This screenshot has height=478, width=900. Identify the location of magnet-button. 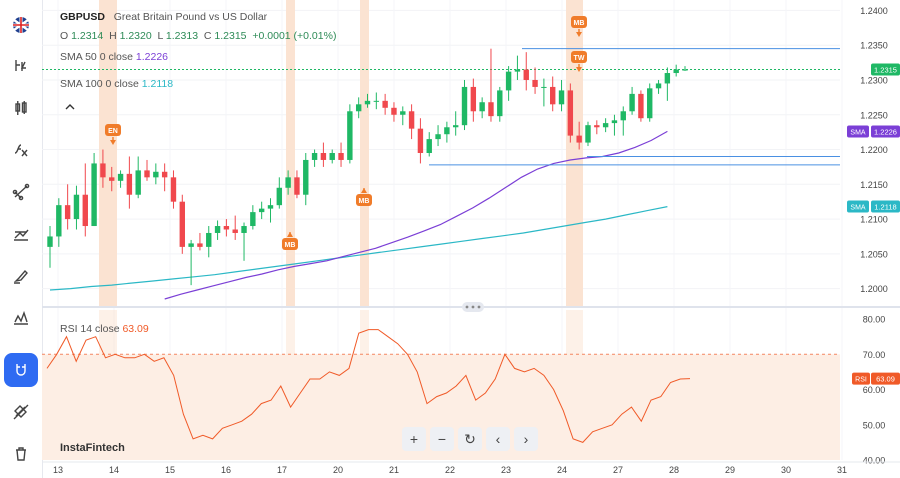
(21, 370).